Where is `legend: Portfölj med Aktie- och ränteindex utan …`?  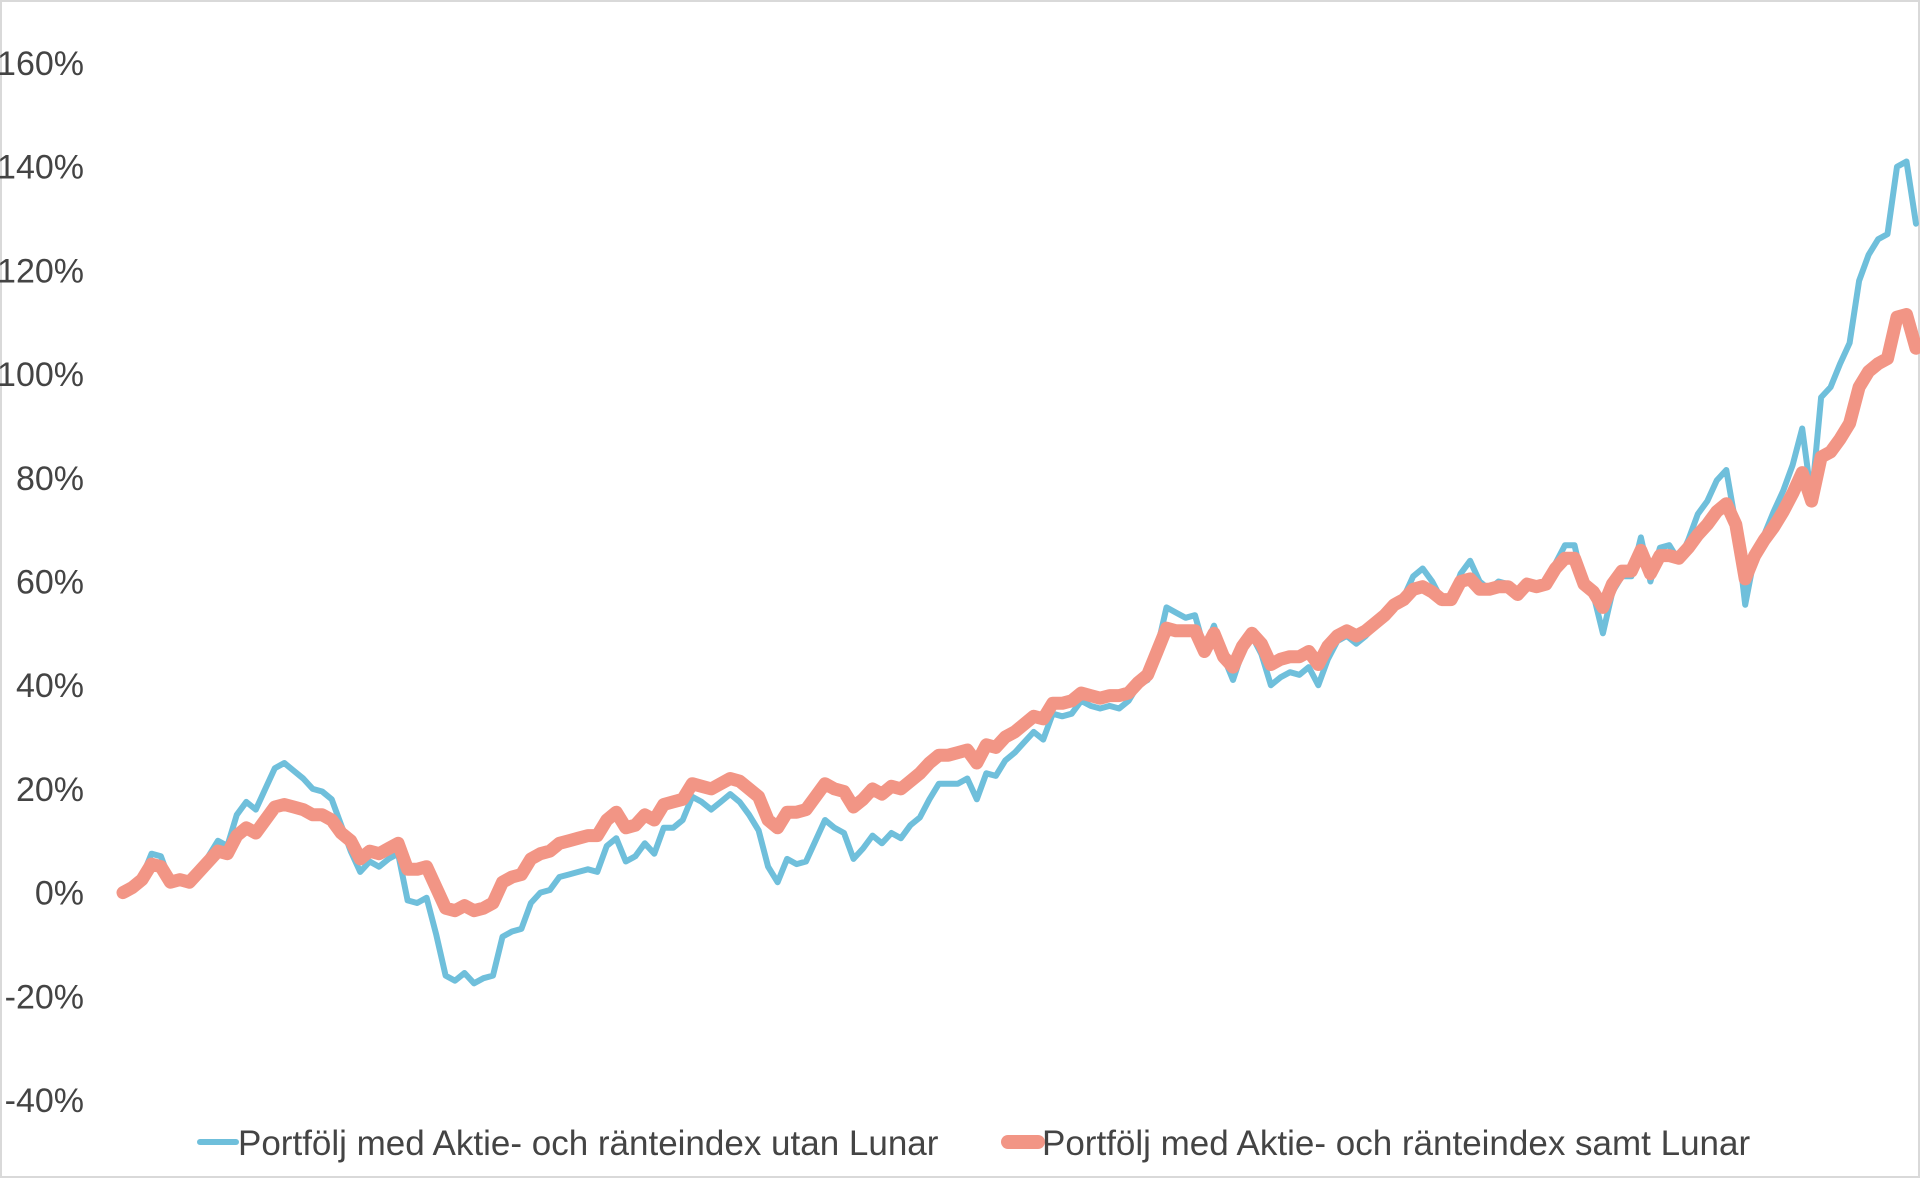
legend: Portfölj med Aktie- och ränteindex utan … is located at coordinates (973, 1143).